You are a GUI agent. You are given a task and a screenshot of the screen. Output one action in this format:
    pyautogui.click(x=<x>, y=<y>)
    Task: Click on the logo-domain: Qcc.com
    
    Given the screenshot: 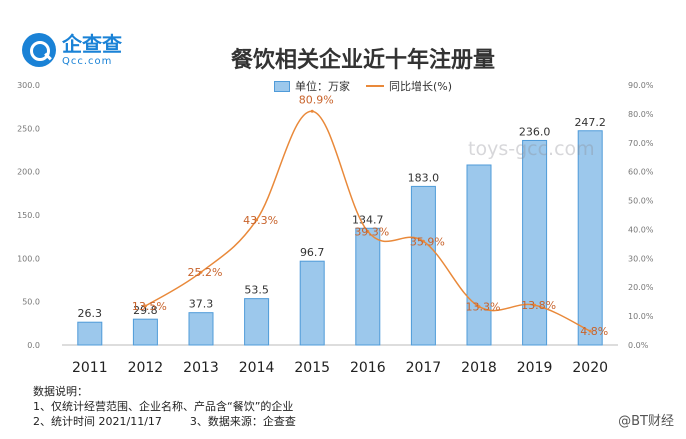 What is the action you would take?
    pyautogui.click(x=87, y=61)
    